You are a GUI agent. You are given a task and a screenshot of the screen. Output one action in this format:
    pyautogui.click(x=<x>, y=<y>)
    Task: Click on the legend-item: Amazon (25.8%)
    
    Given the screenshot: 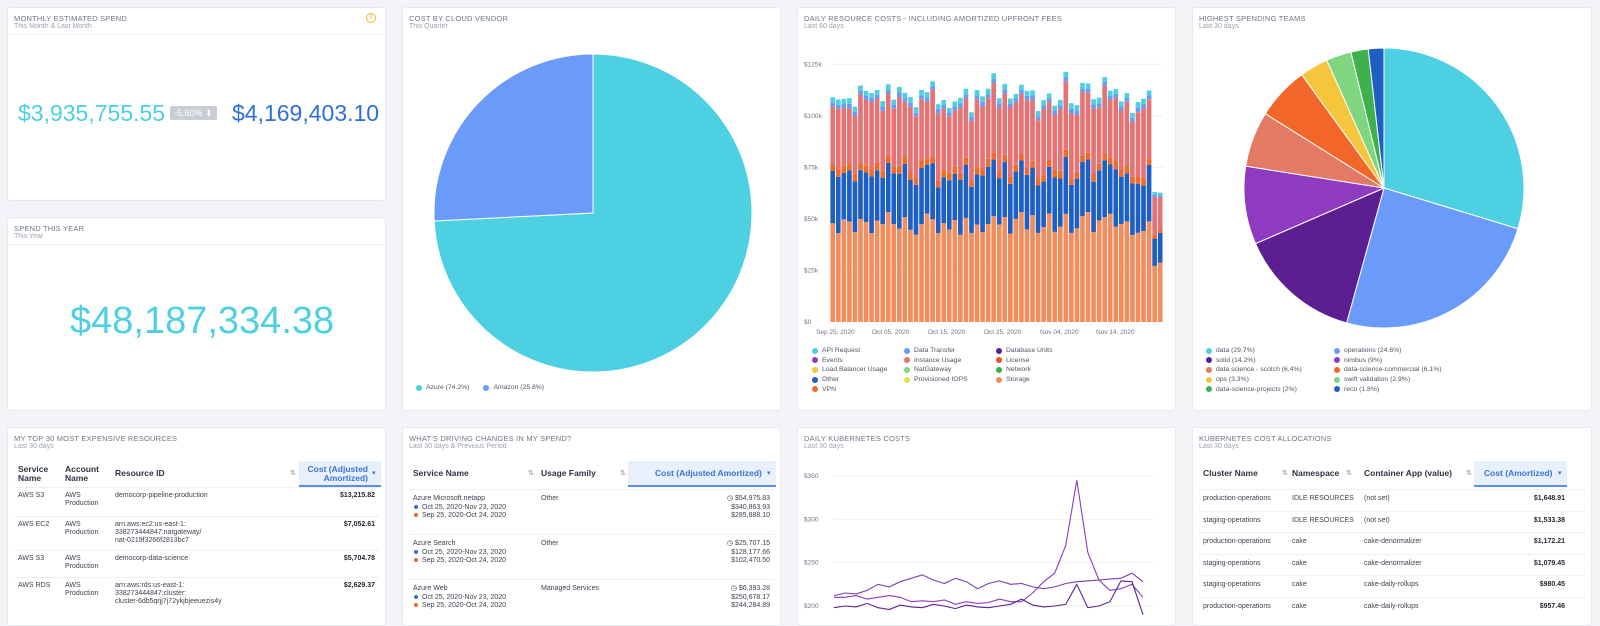 What is the action you would take?
    pyautogui.click(x=513, y=388)
    